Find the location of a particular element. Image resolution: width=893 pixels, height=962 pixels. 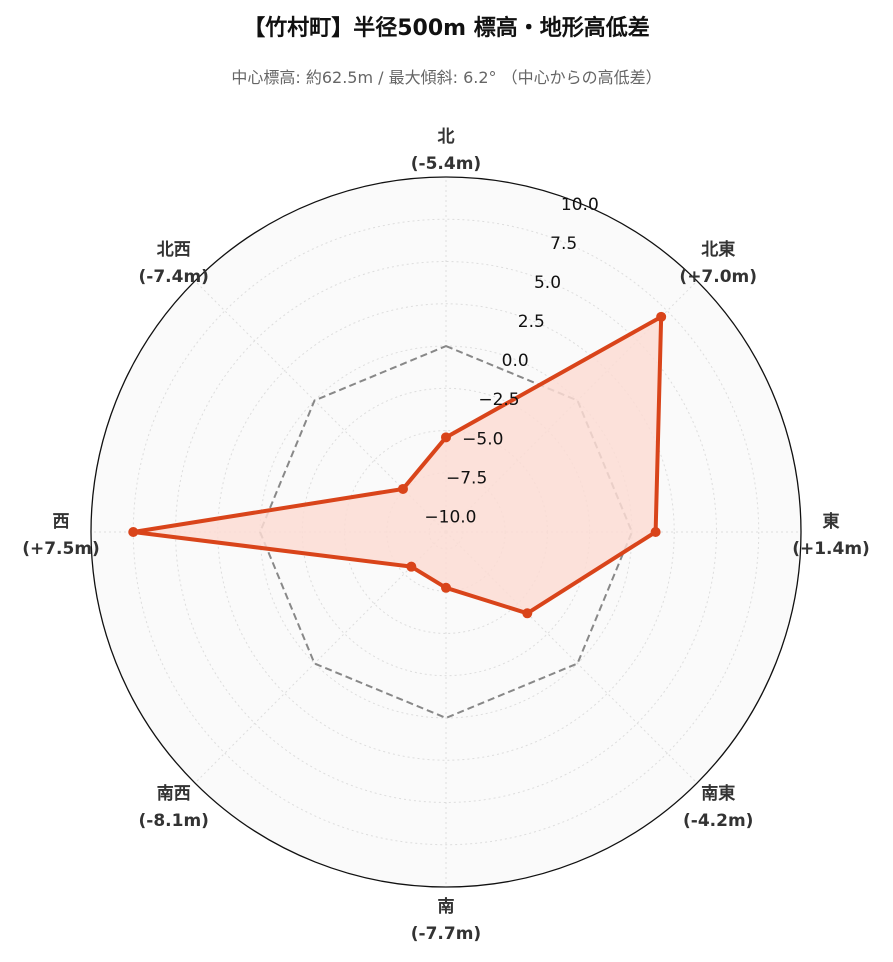

direction-label: 東 is located at coordinates (831, 521).